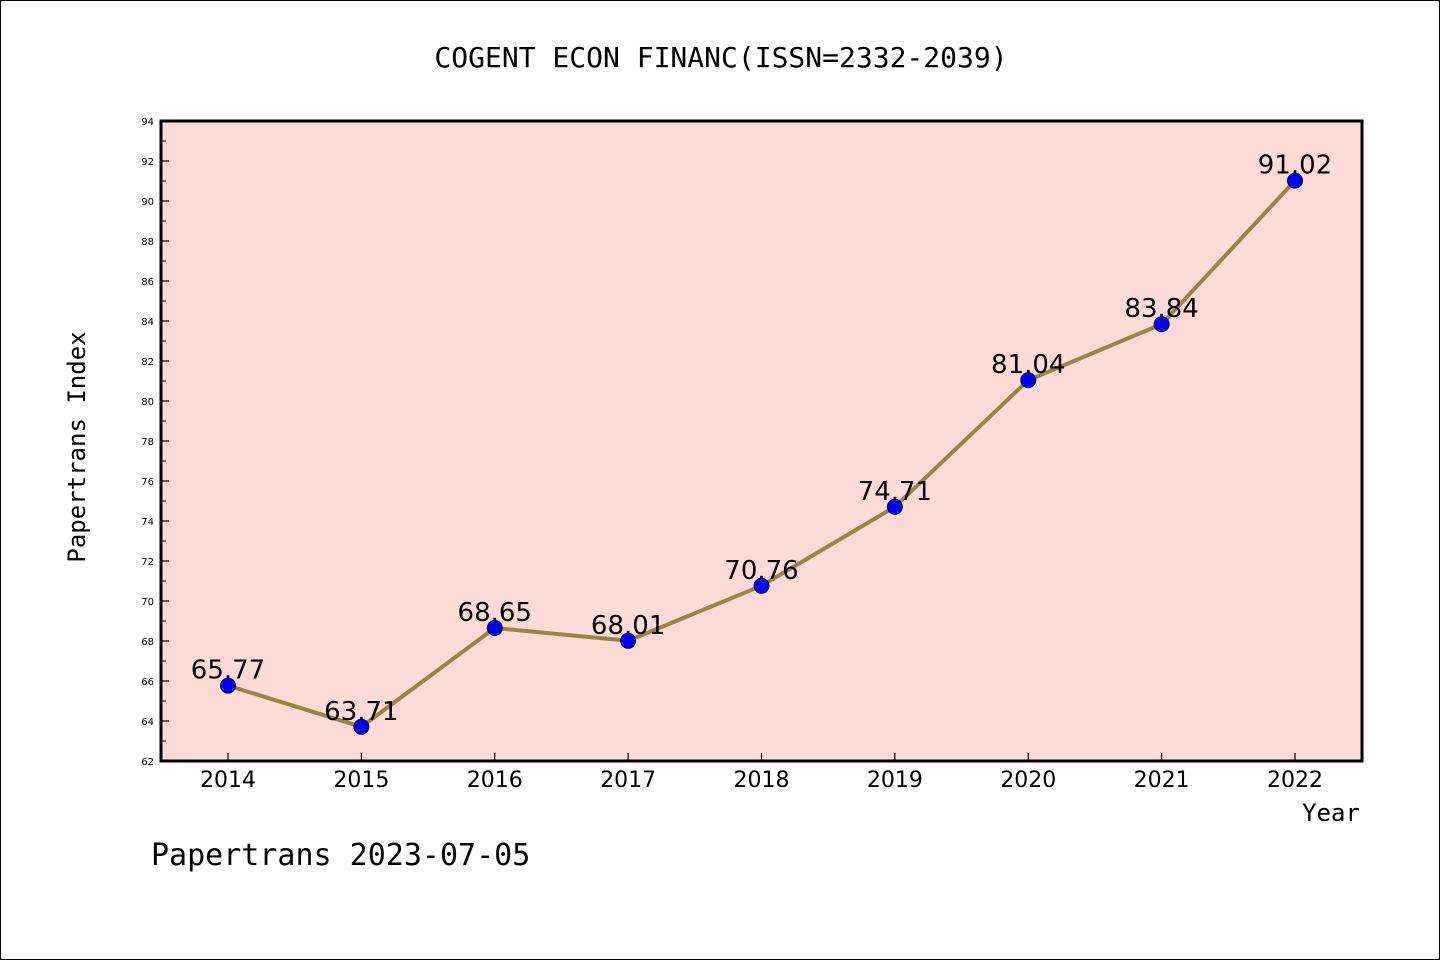 This screenshot has height=960, width=1440. Describe the element at coordinates (147, 762) in the screenshot. I see `y-tick-label: 62` at that location.